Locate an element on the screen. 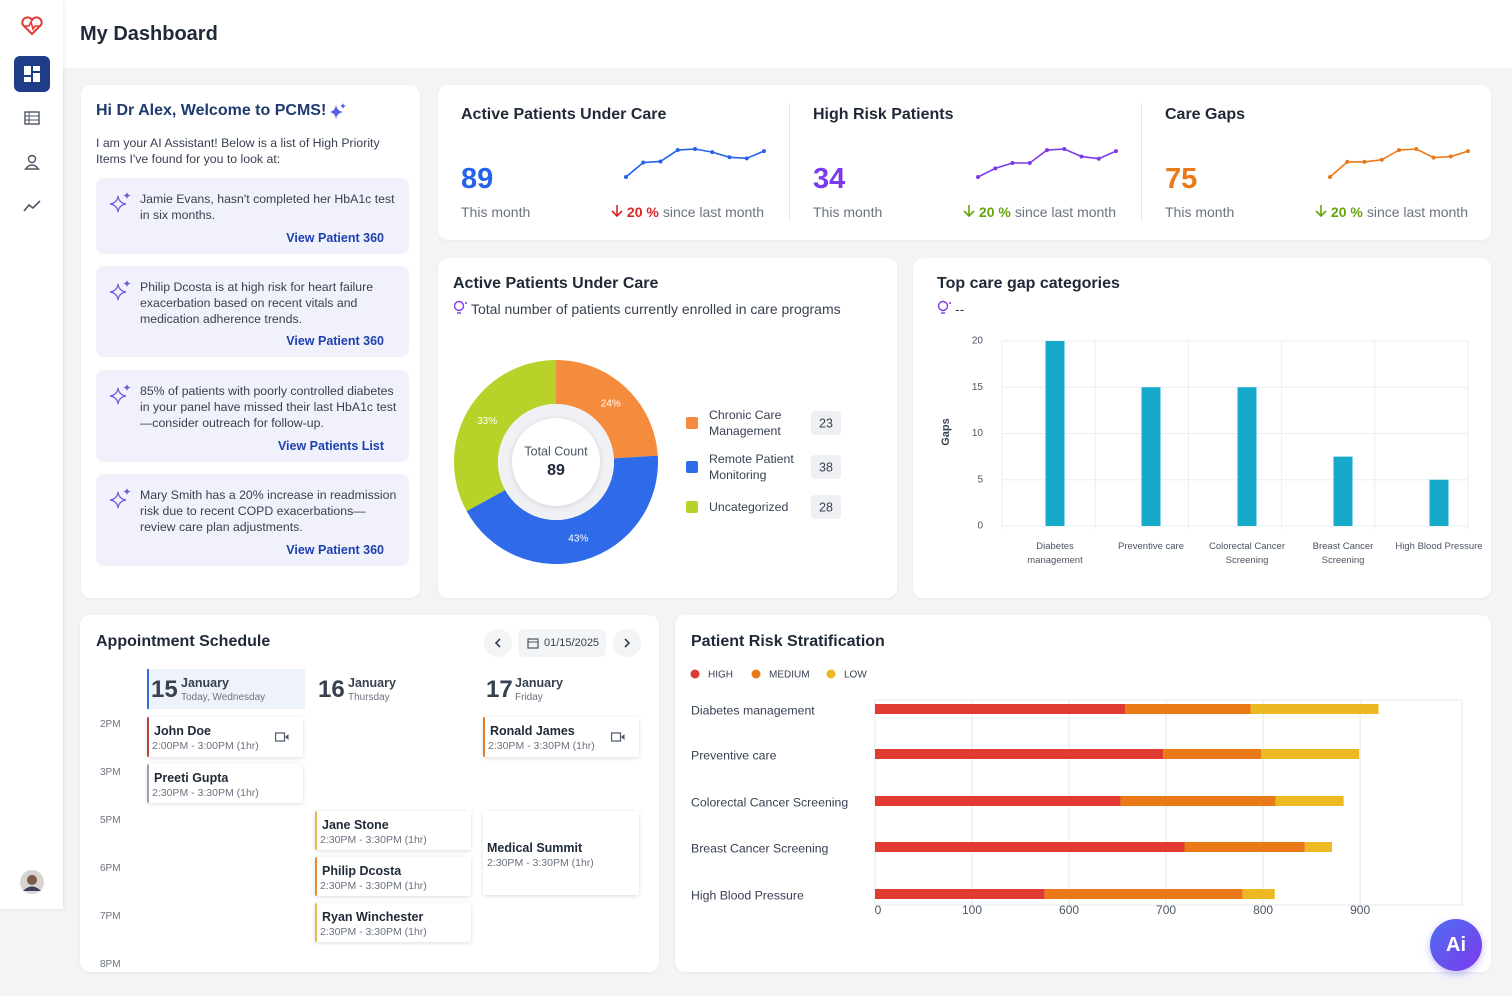  sparkline is located at coordinates (1399, 163).